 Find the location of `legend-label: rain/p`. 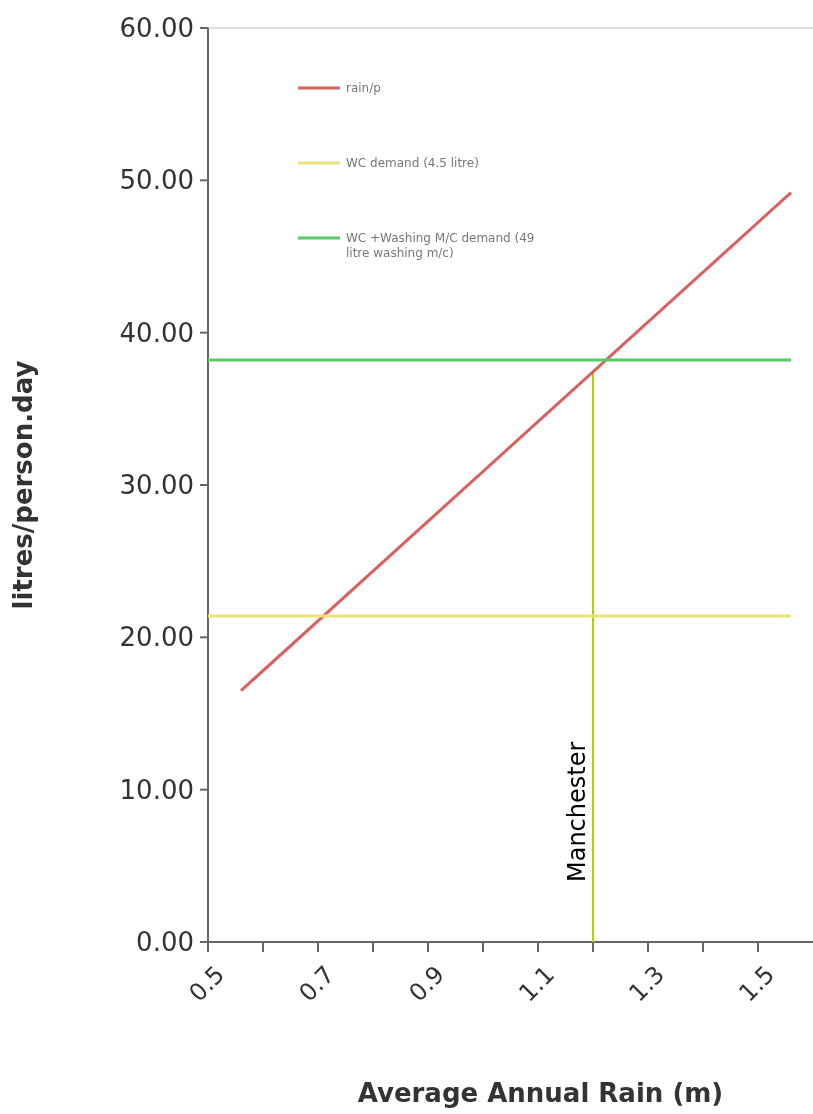

legend-label: rain/p is located at coordinates (363, 88).